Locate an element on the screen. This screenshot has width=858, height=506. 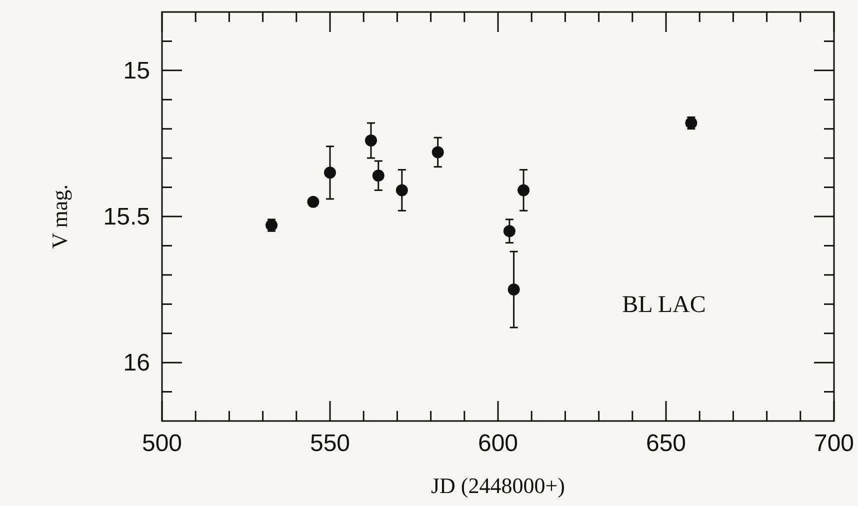
y-axis-title: V mag. is located at coordinates (59, 216).